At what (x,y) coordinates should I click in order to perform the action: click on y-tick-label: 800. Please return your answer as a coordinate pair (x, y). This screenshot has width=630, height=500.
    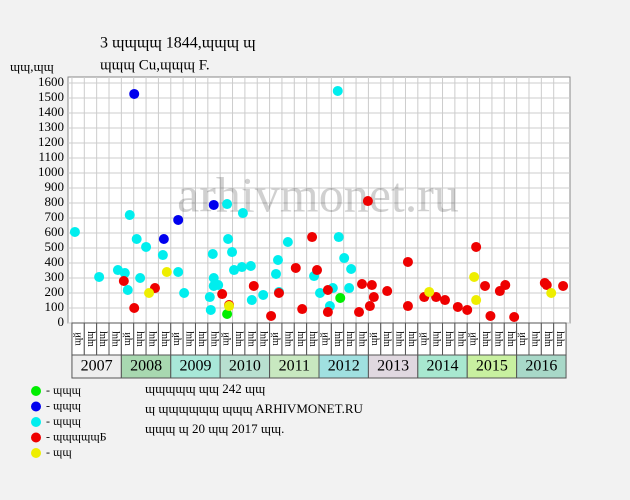
    Looking at the image, I should click on (55, 201).